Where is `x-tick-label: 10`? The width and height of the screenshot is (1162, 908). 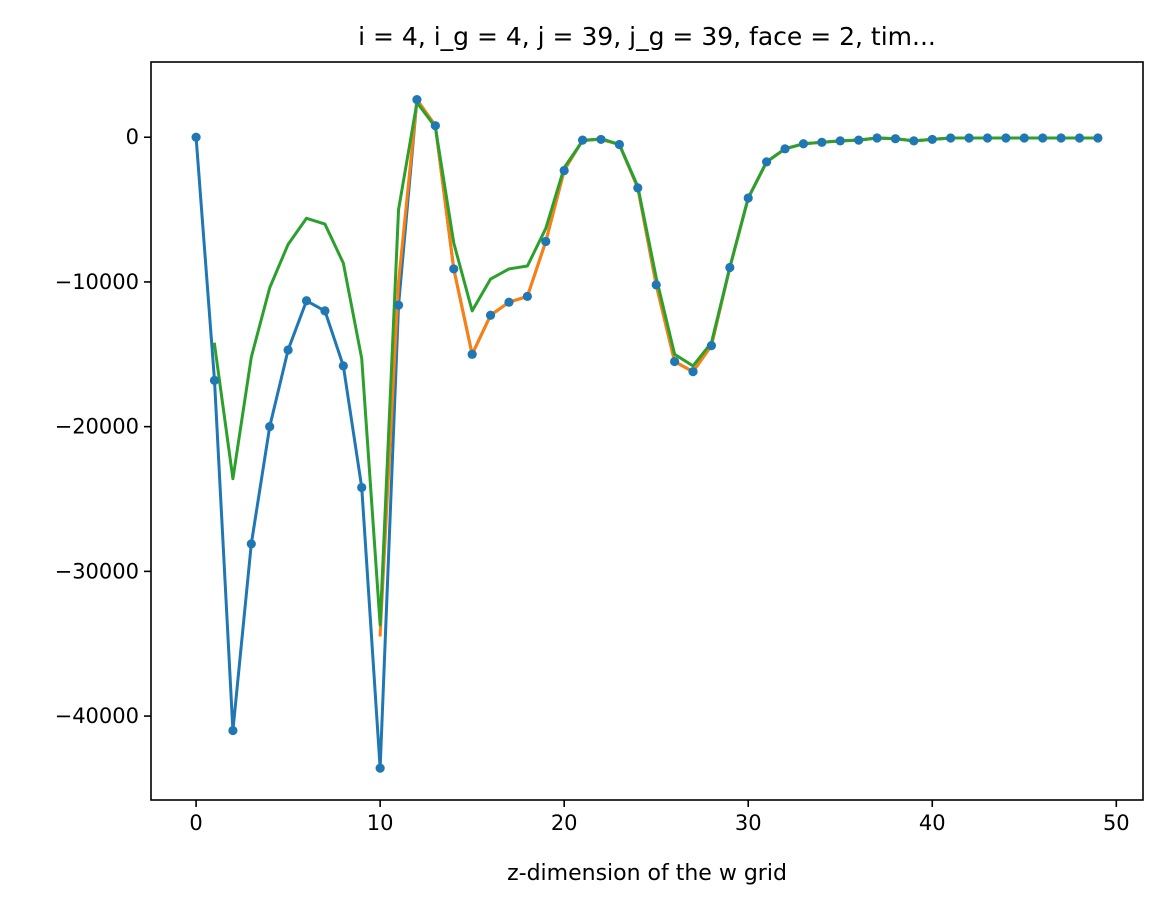
x-tick-label: 10 is located at coordinates (380, 823).